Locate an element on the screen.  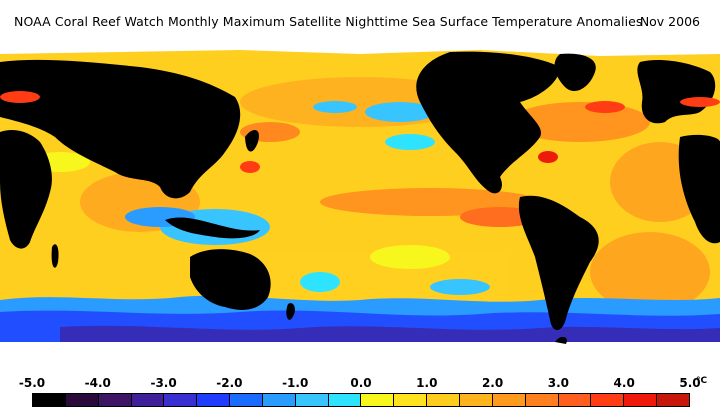
colorbar-tick-label: -3.0 is located at coordinates (163, 383).